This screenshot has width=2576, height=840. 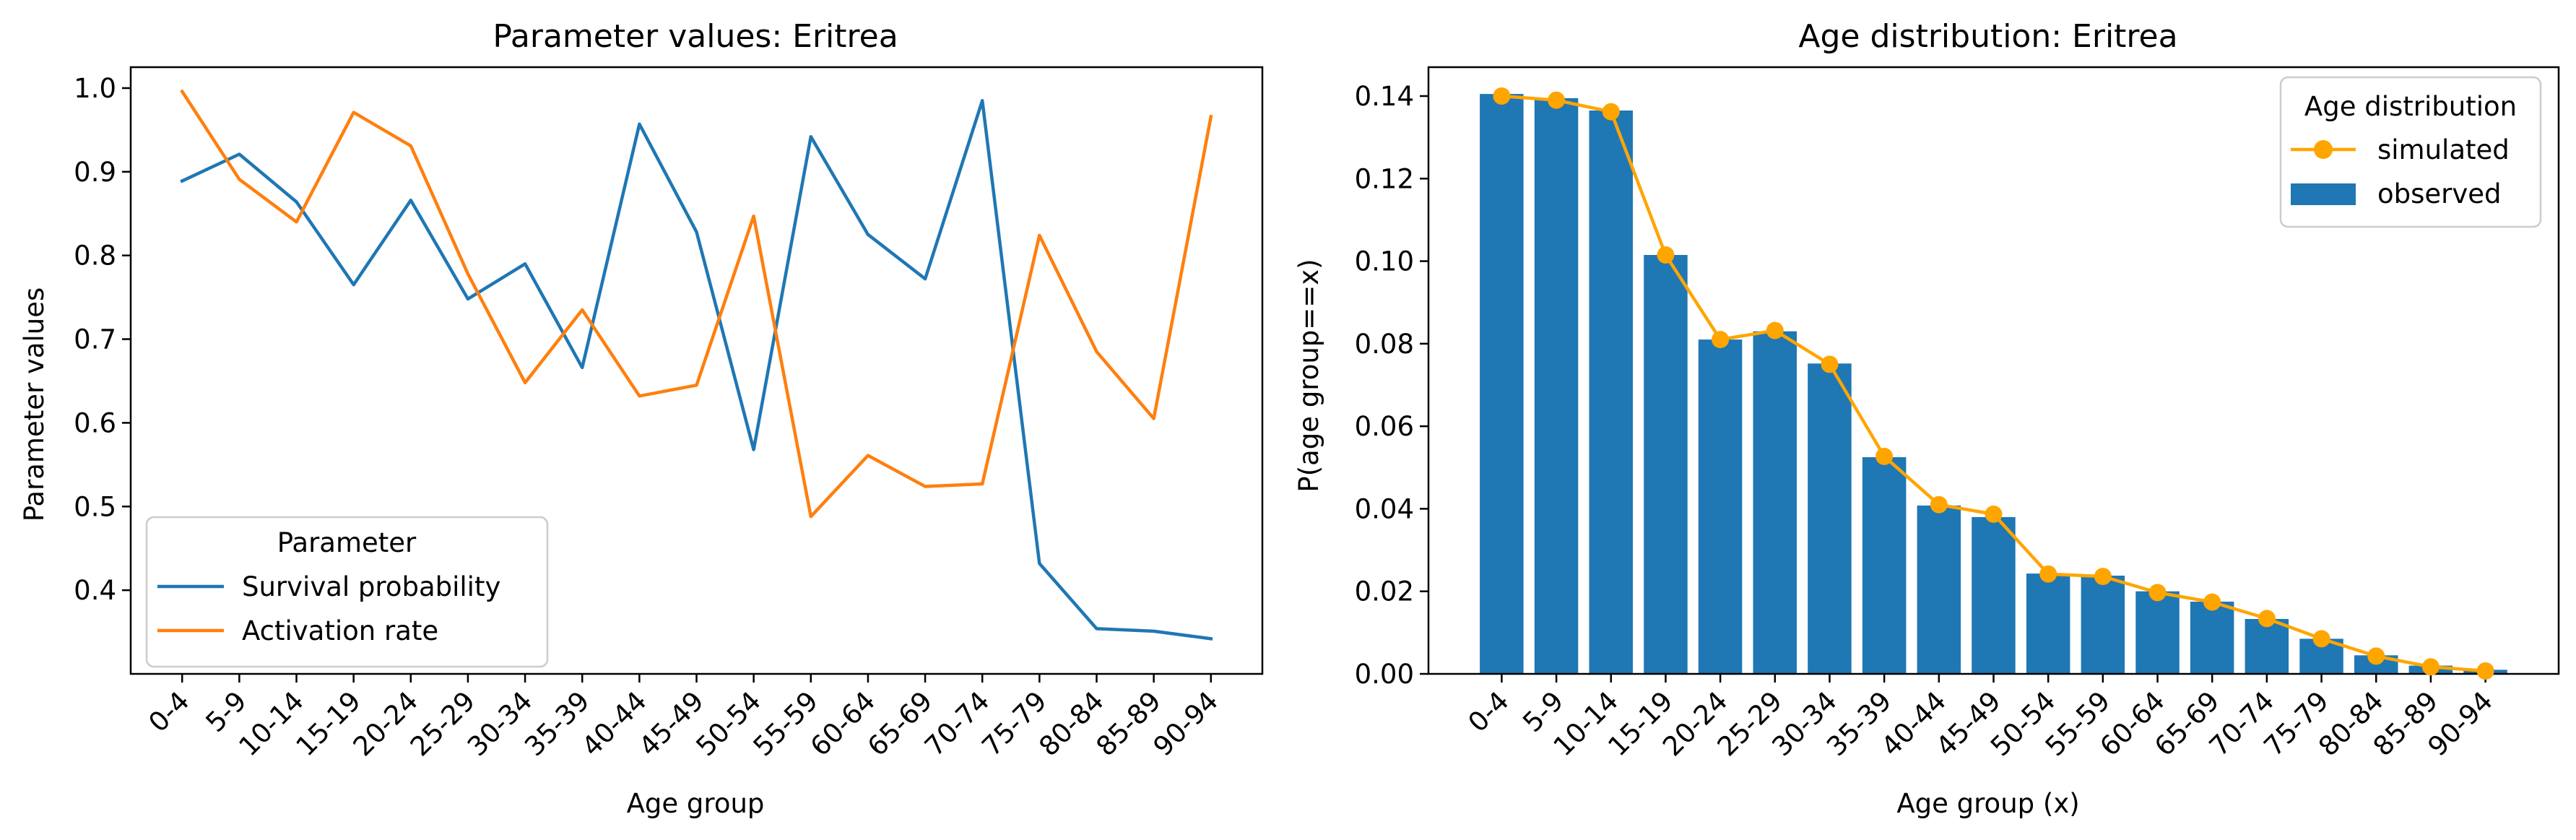 What do you see at coordinates (728, 723) in the screenshot?
I see `x-tick-label: 50-54` at bounding box center [728, 723].